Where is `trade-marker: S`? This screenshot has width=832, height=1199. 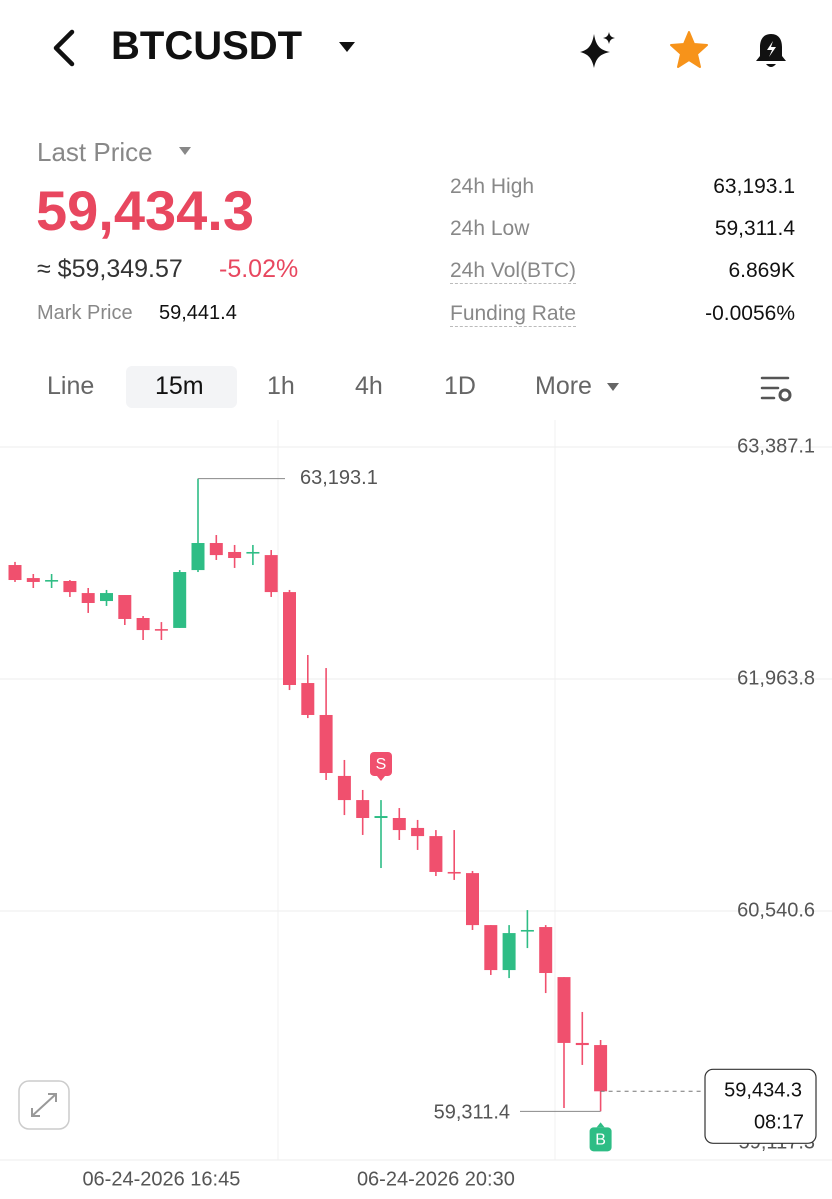 trade-marker: S is located at coordinates (381, 766).